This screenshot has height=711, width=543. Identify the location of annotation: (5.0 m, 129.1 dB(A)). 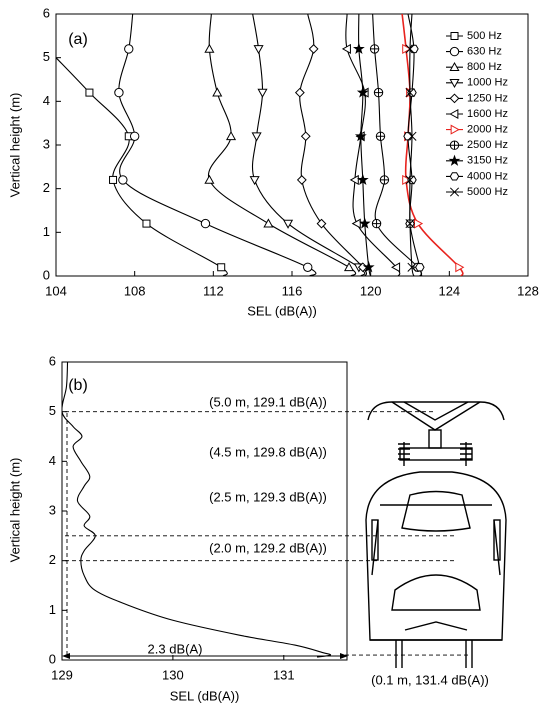
(268, 401).